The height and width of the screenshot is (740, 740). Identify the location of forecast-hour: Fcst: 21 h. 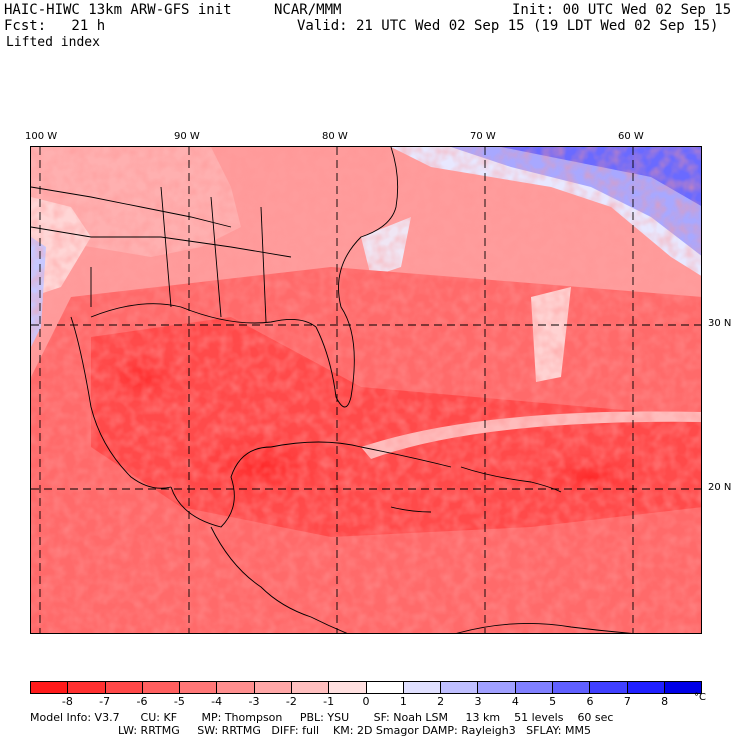
(55, 26).